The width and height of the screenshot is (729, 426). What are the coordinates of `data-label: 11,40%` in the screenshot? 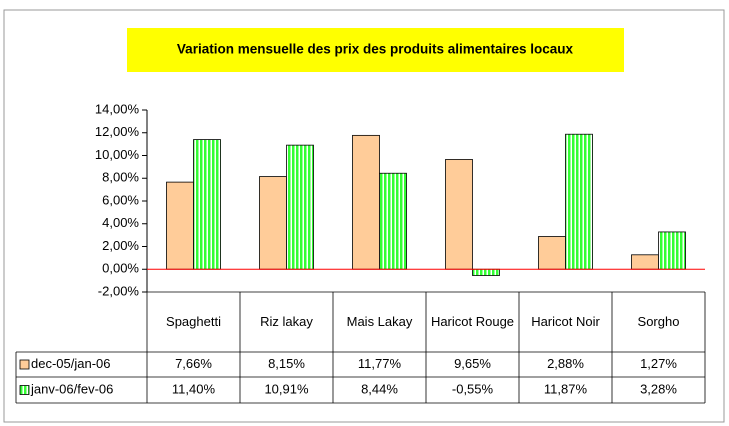 It's located at (194, 388).